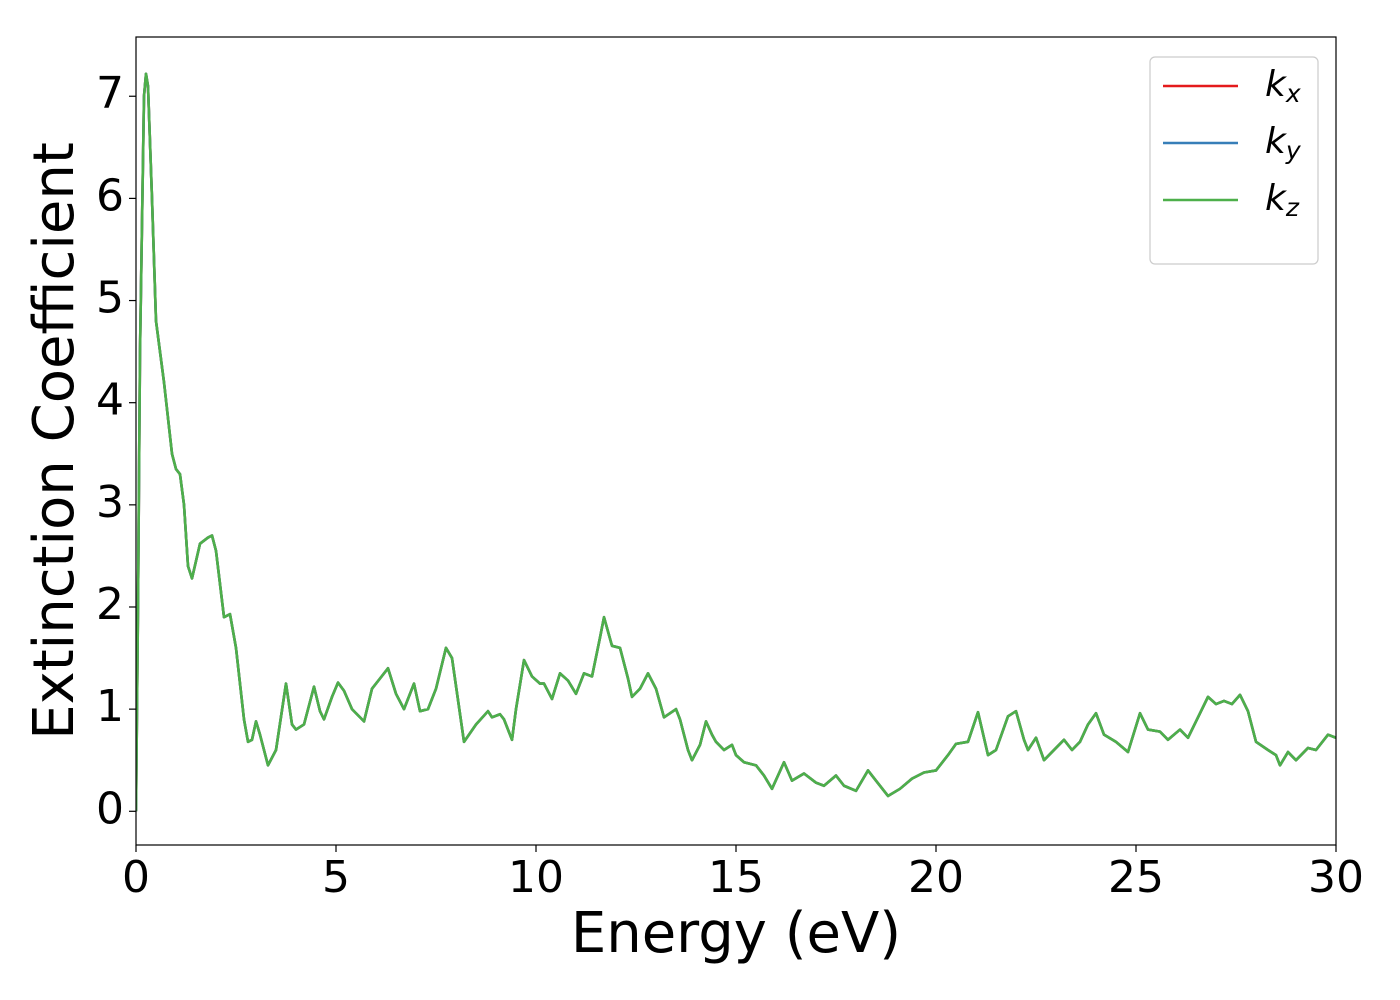 The image size is (1400, 1000). I want to click on x-tick-label: 20, so click(936, 877).